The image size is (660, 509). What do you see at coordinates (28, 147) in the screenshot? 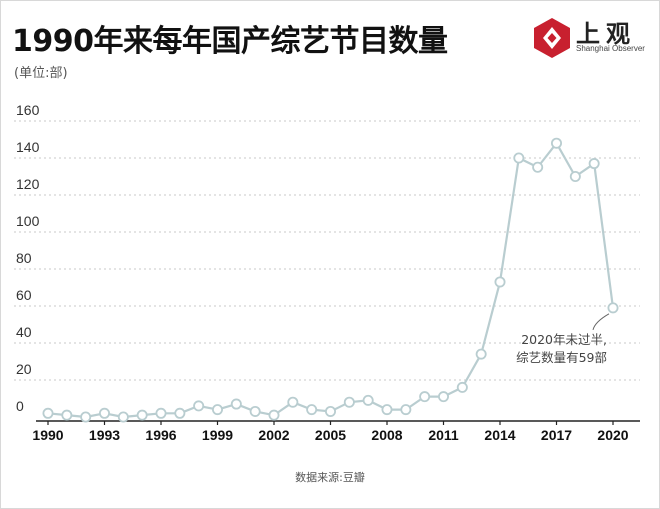
I see `y-tick-label: 140` at bounding box center [28, 147].